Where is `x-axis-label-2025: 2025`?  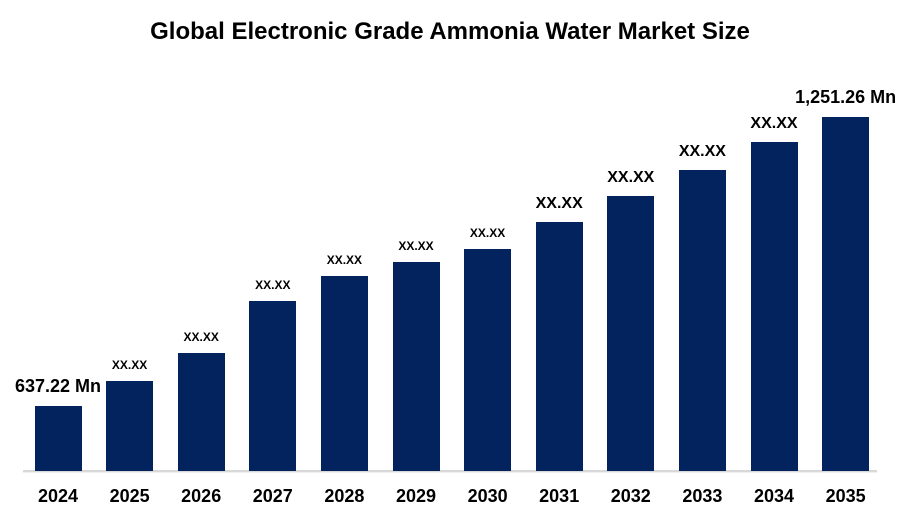
x-axis-label-2025: 2025 is located at coordinates (129, 496).